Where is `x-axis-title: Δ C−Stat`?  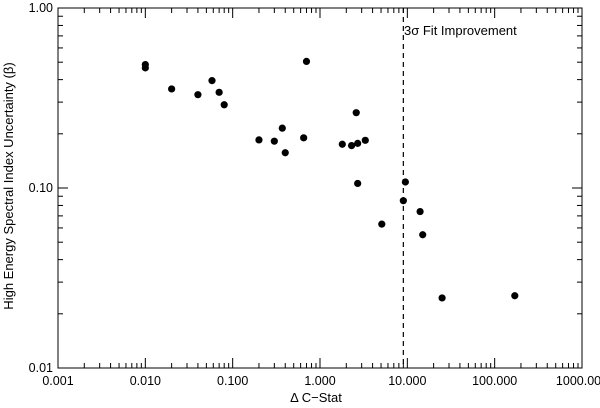
x-axis-title: Δ C−Stat is located at coordinates (316, 397).